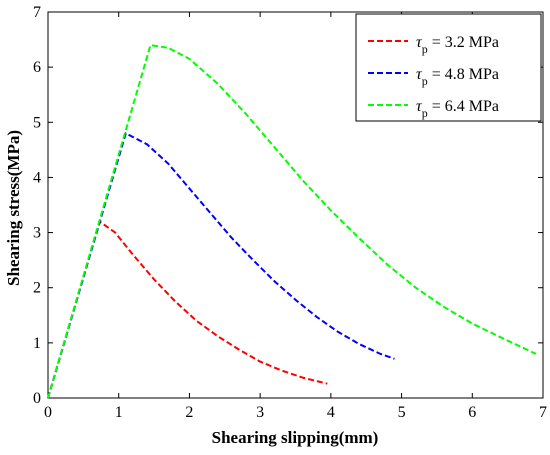 The height and width of the screenshot is (455, 550). I want to click on legend-label-1: τp = 3.2 MPa, so click(457, 45).